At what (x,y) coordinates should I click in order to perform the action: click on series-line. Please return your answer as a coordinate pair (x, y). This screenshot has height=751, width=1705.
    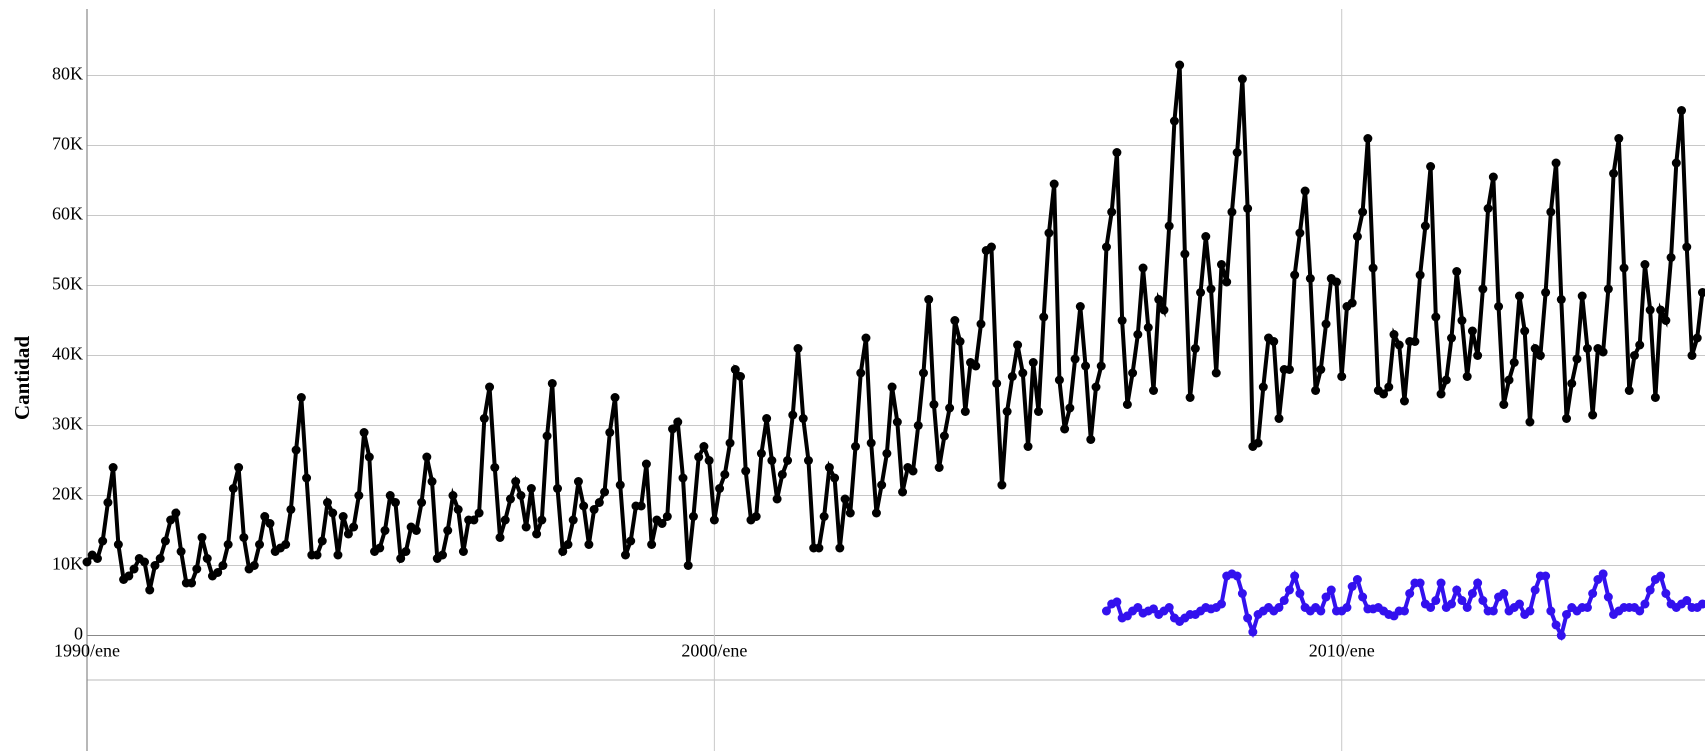
    Looking at the image, I should click on (1404, 605).